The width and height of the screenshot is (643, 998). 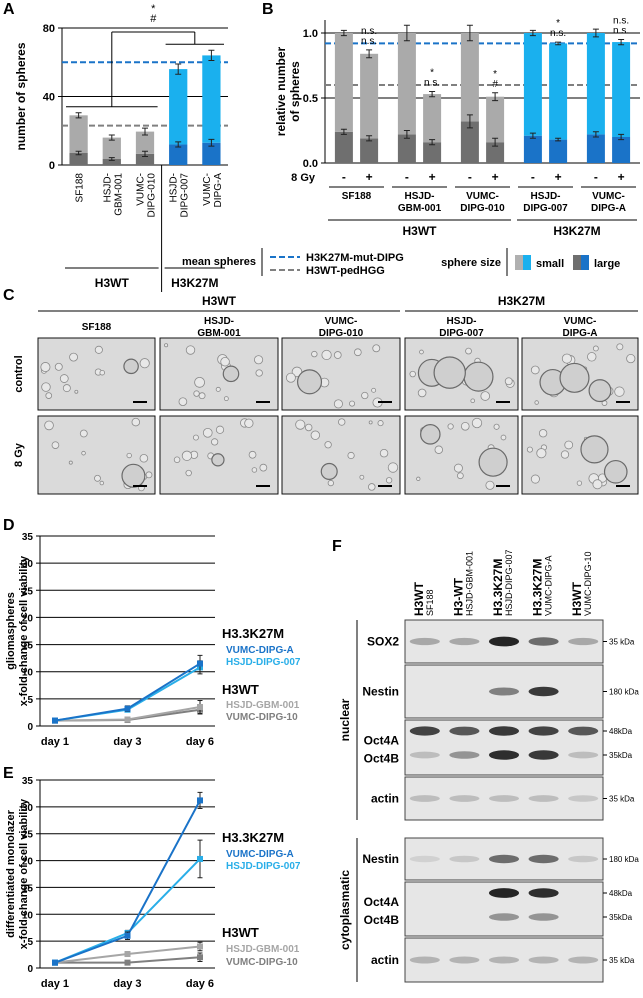 I want to click on marker-label: 180 kDa, so click(x=624, y=859).